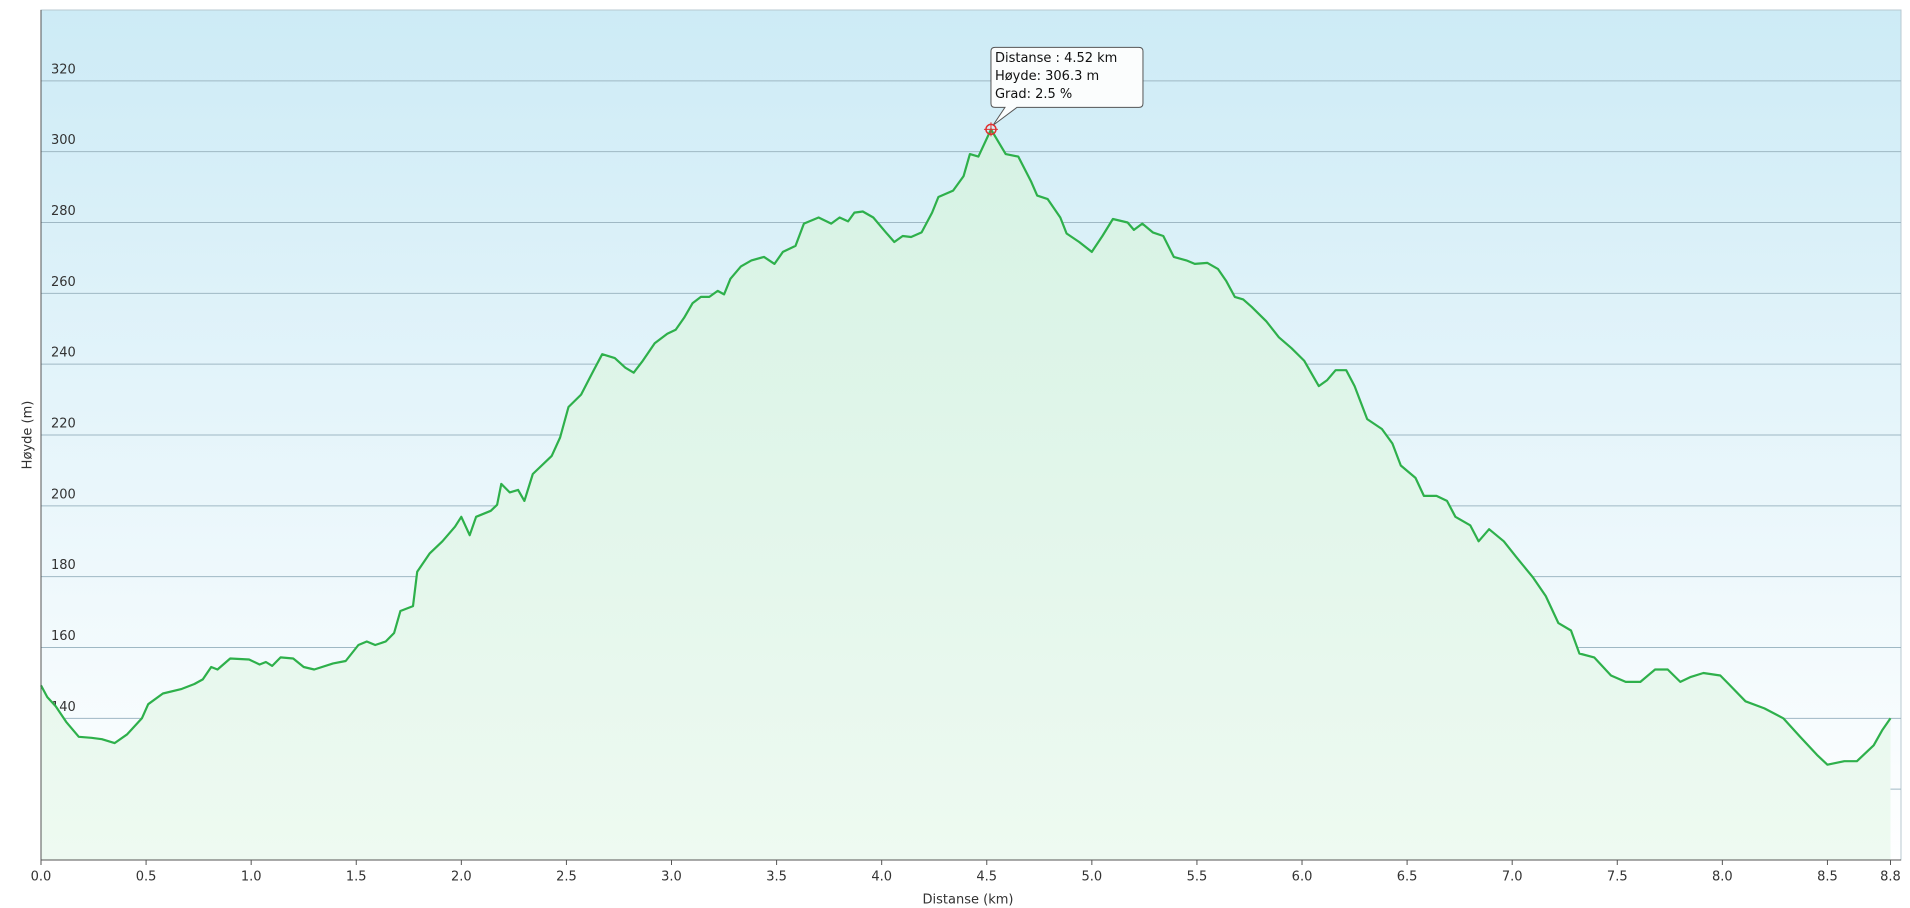 The height and width of the screenshot is (908, 1910). What do you see at coordinates (1512, 877) in the screenshot?
I see `x-tick-label: 7.0` at bounding box center [1512, 877].